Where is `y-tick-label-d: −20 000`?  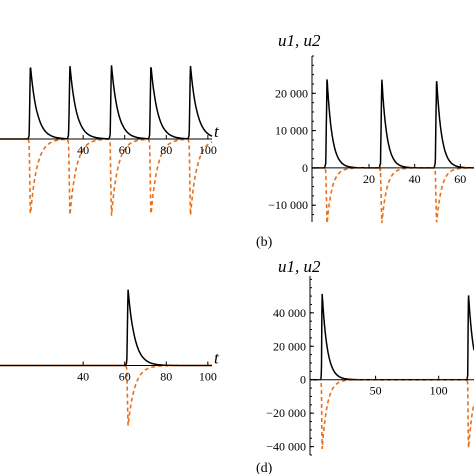 y-tick-label-d: −20 000 is located at coordinates (286, 413).